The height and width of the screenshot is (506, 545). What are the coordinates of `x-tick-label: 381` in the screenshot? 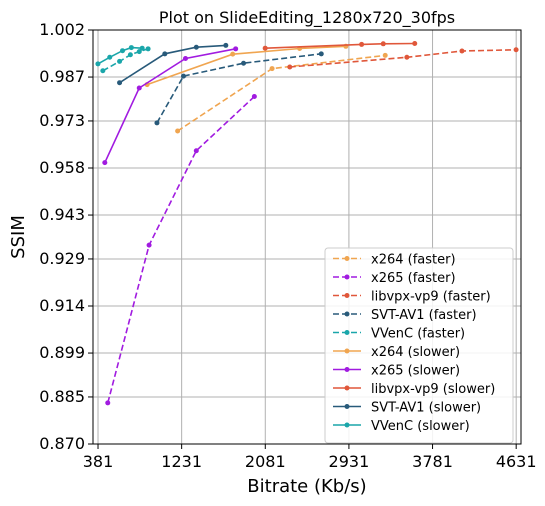 It's located at (98, 461).